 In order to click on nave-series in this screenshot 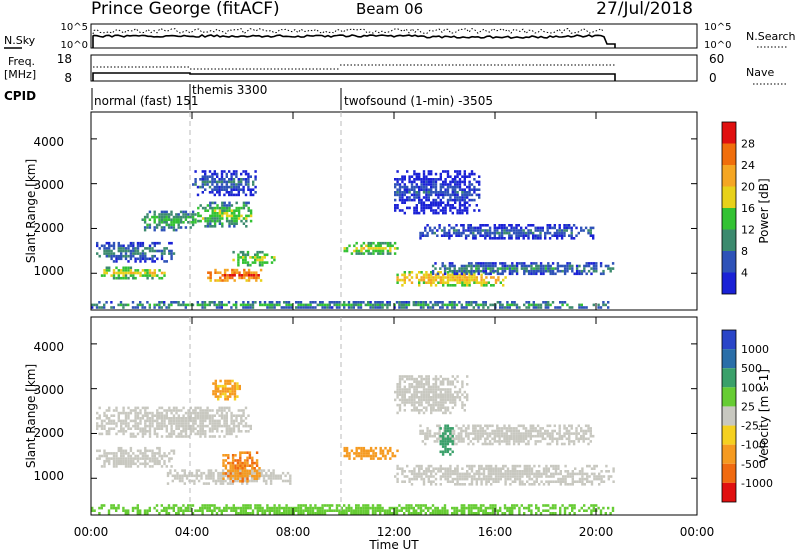, I will do `click(354, 67)`.